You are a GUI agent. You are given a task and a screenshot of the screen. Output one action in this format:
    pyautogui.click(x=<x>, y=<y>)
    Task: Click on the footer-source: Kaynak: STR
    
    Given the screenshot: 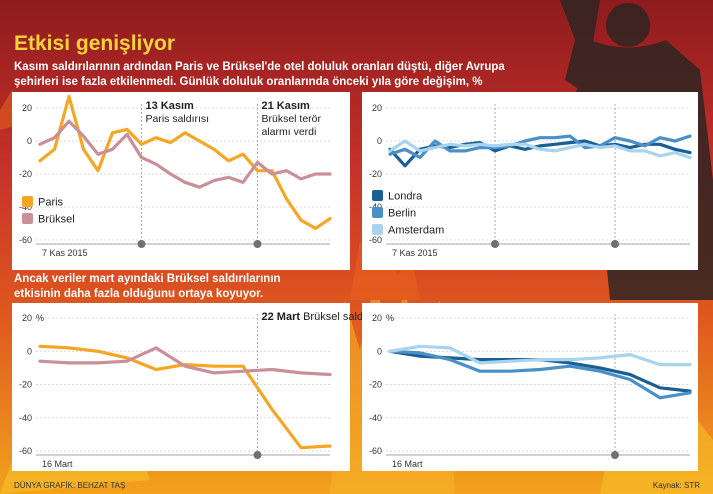 What is the action you would take?
    pyautogui.click(x=676, y=485)
    